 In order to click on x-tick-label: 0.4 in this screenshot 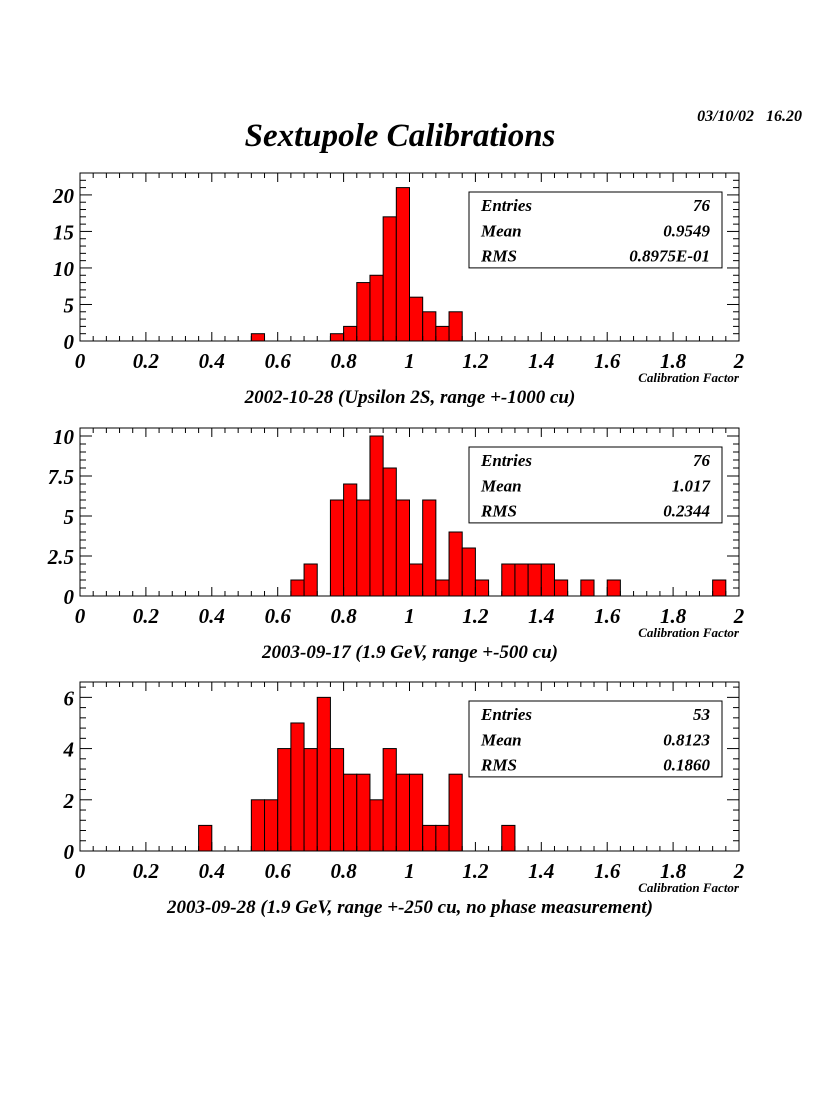, I will do `click(212, 361)`.